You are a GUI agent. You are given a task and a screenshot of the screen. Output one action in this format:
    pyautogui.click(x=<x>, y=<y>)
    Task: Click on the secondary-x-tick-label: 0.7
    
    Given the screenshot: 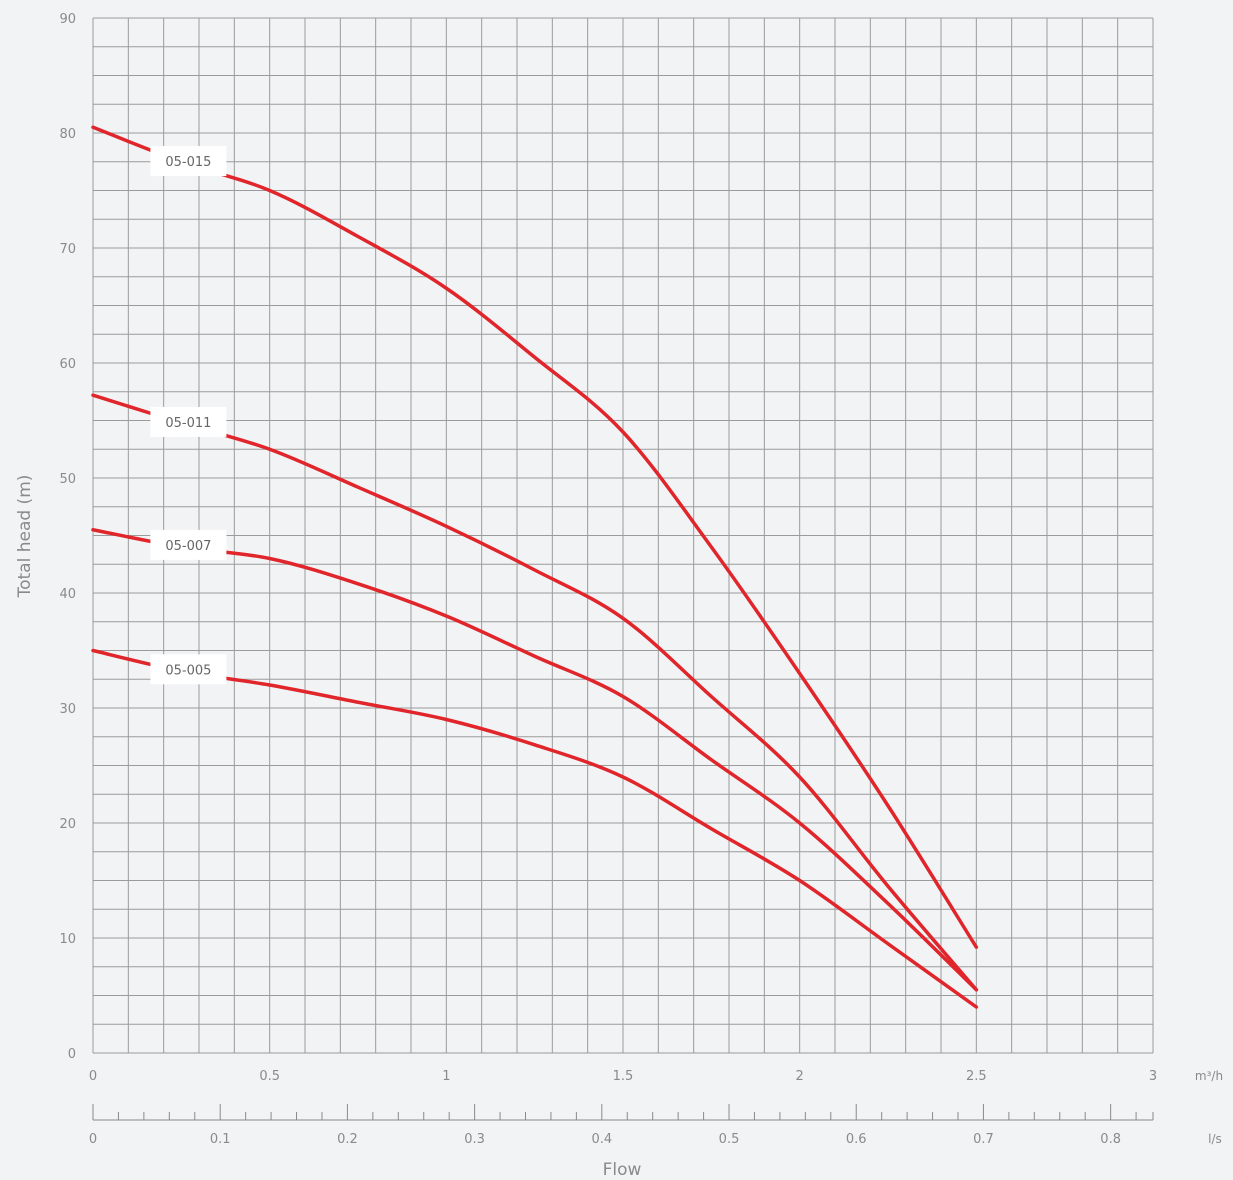 What is the action you would take?
    pyautogui.click(x=983, y=1139)
    